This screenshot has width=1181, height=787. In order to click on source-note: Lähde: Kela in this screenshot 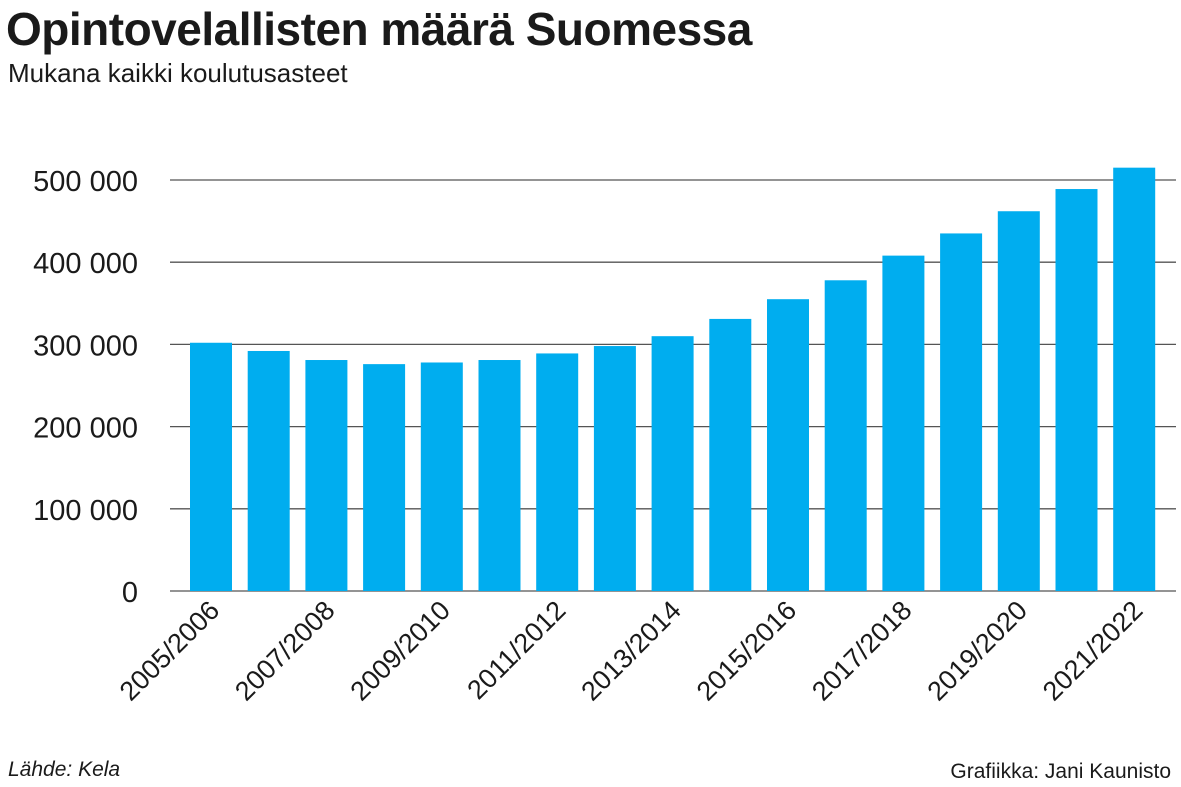, I will do `click(64, 769)`.